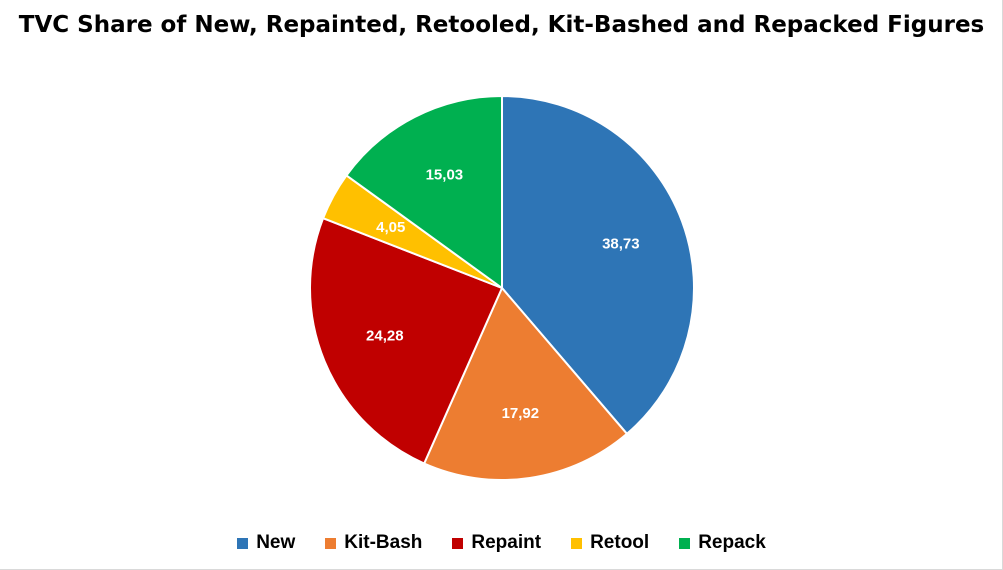 The width and height of the screenshot is (1003, 570). Describe the element at coordinates (276, 542) in the screenshot. I see `legend-label-new: New` at that location.